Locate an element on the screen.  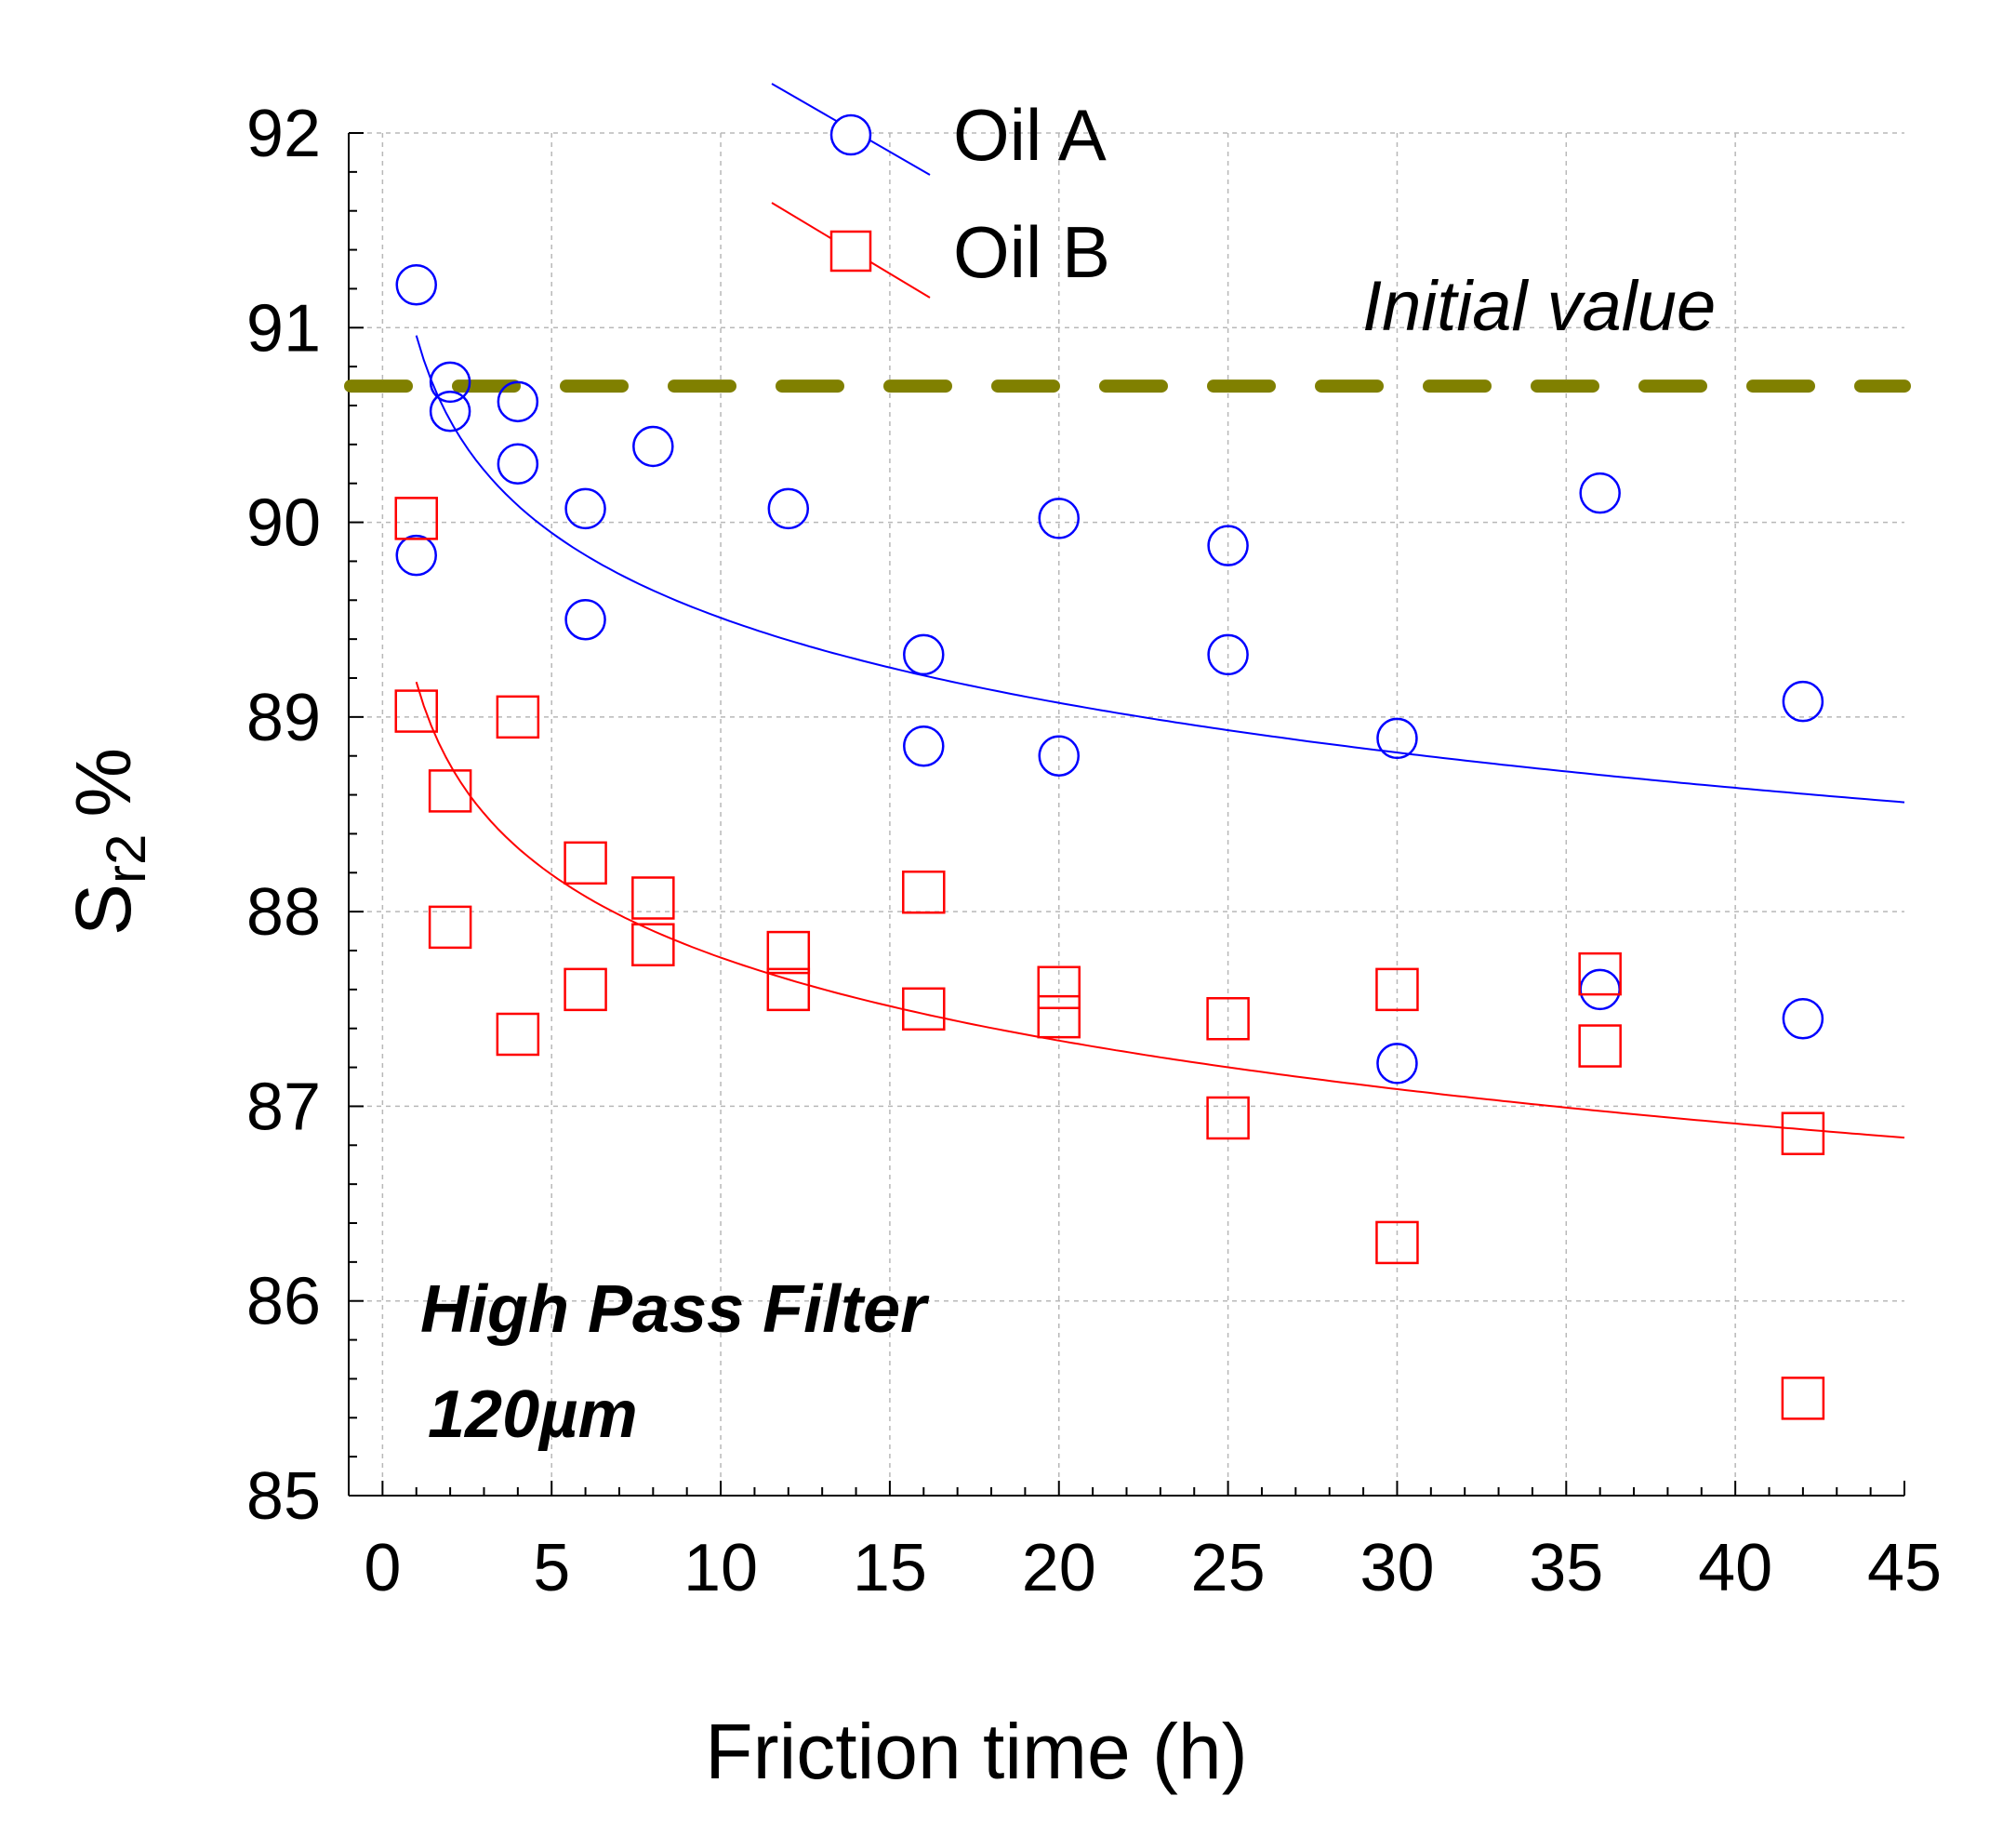
y-tick-label-85: 85 is located at coordinates (283, 1496).